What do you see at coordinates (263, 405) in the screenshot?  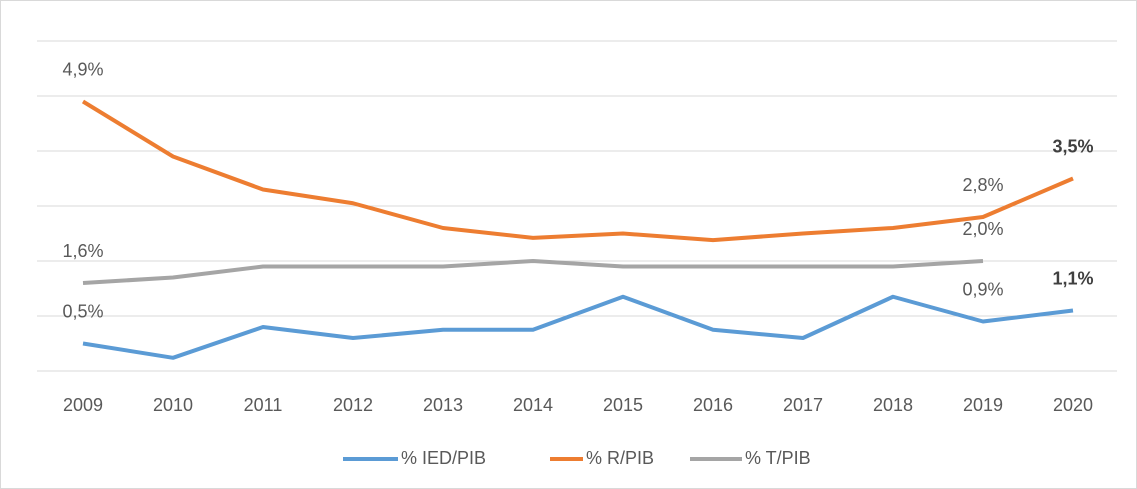 I see `x-tick-label: 2011` at bounding box center [263, 405].